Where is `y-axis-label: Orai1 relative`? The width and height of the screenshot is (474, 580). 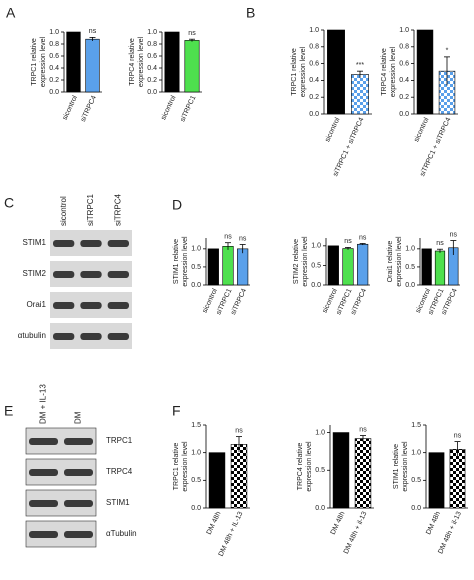
y-axis-label: Orai1 relative is located at coordinates (390, 262).